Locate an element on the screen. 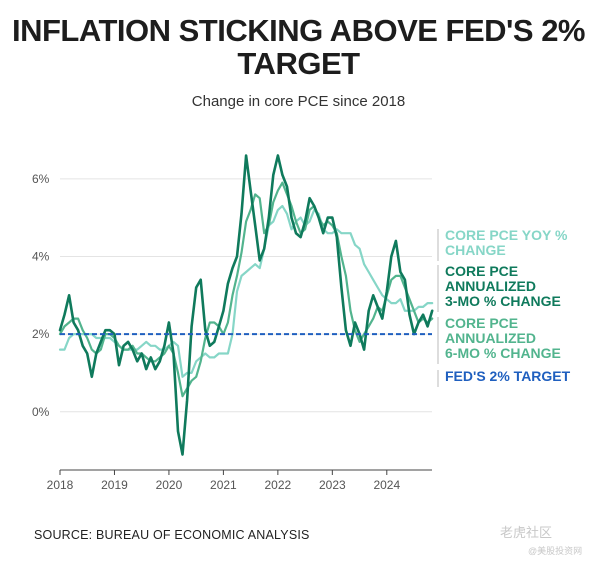  legend-fed-target-text: FED'S 2% TARGET is located at coordinates (508, 376).